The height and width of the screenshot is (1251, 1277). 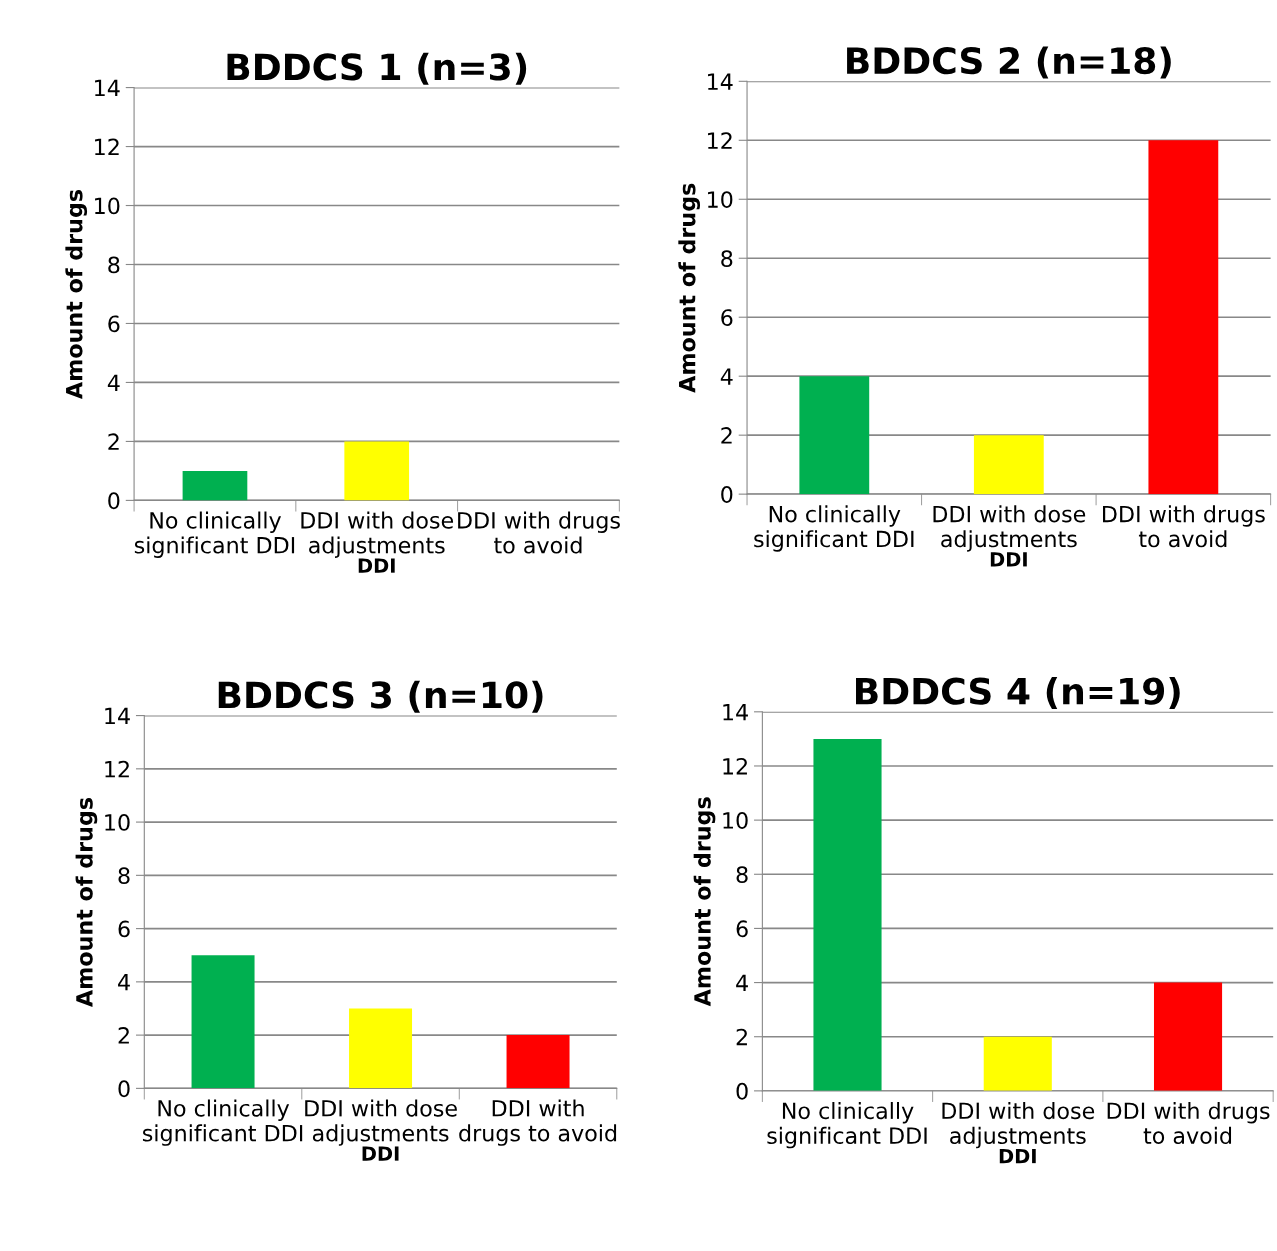 What do you see at coordinates (377, 68) in the screenshot?
I see `chart-title: BDDCS 1 (n=3)` at bounding box center [377, 68].